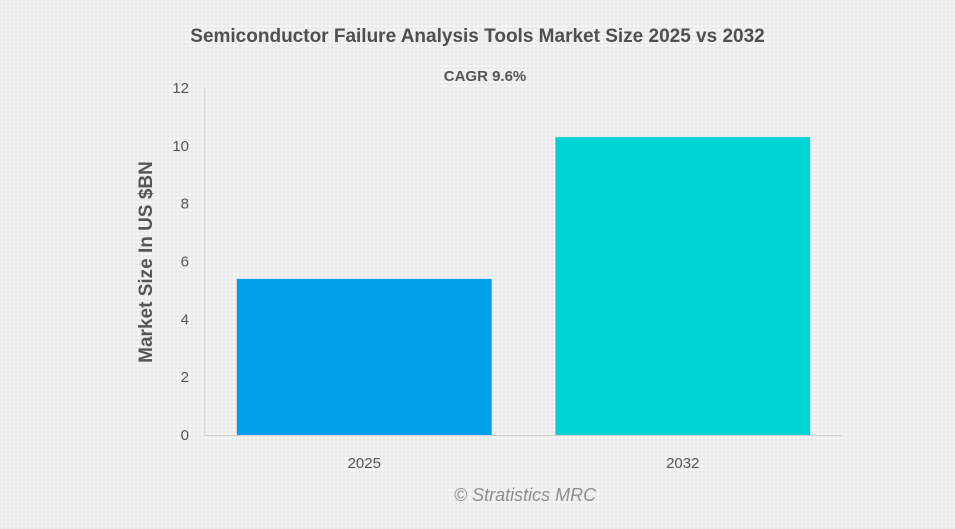  What do you see at coordinates (485, 76) in the screenshot?
I see `cagr-annotation: CAGR 9.6%` at bounding box center [485, 76].